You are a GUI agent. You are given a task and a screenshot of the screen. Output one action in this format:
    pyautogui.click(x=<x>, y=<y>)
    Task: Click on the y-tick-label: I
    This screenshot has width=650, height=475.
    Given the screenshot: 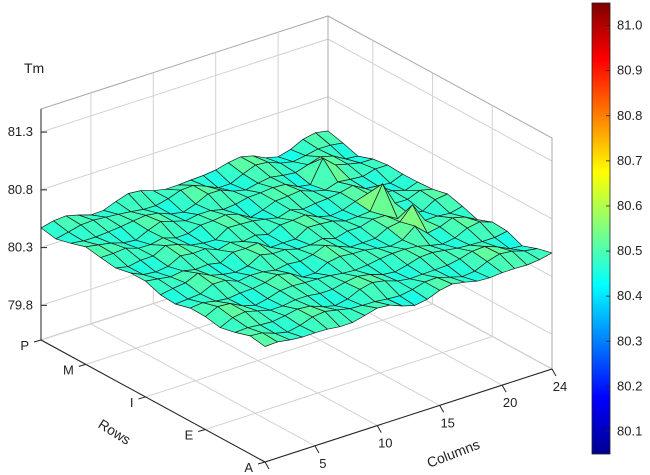 What is the action you would take?
    pyautogui.click(x=132, y=402)
    